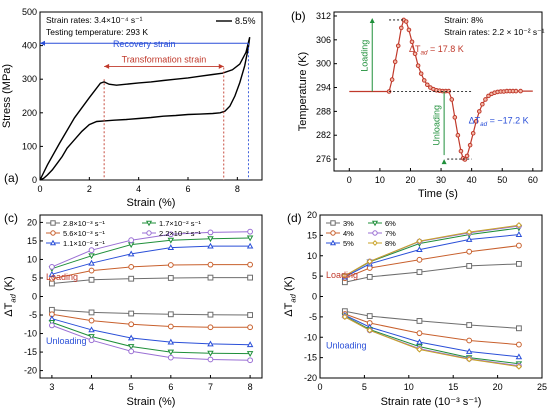  I want to click on info-strain-rate: Strain rates: 2.2 × 10⁻² s⁻¹, so click(494, 32).